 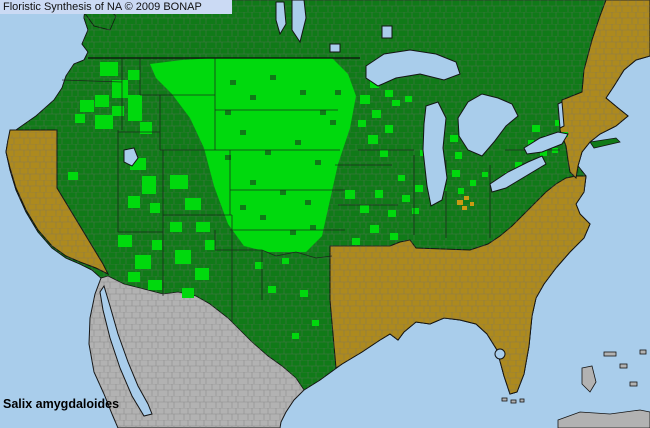 What do you see at coordinates (603, 418) in the screenshot?
I see `cuba` at bounding box center [603, 418].